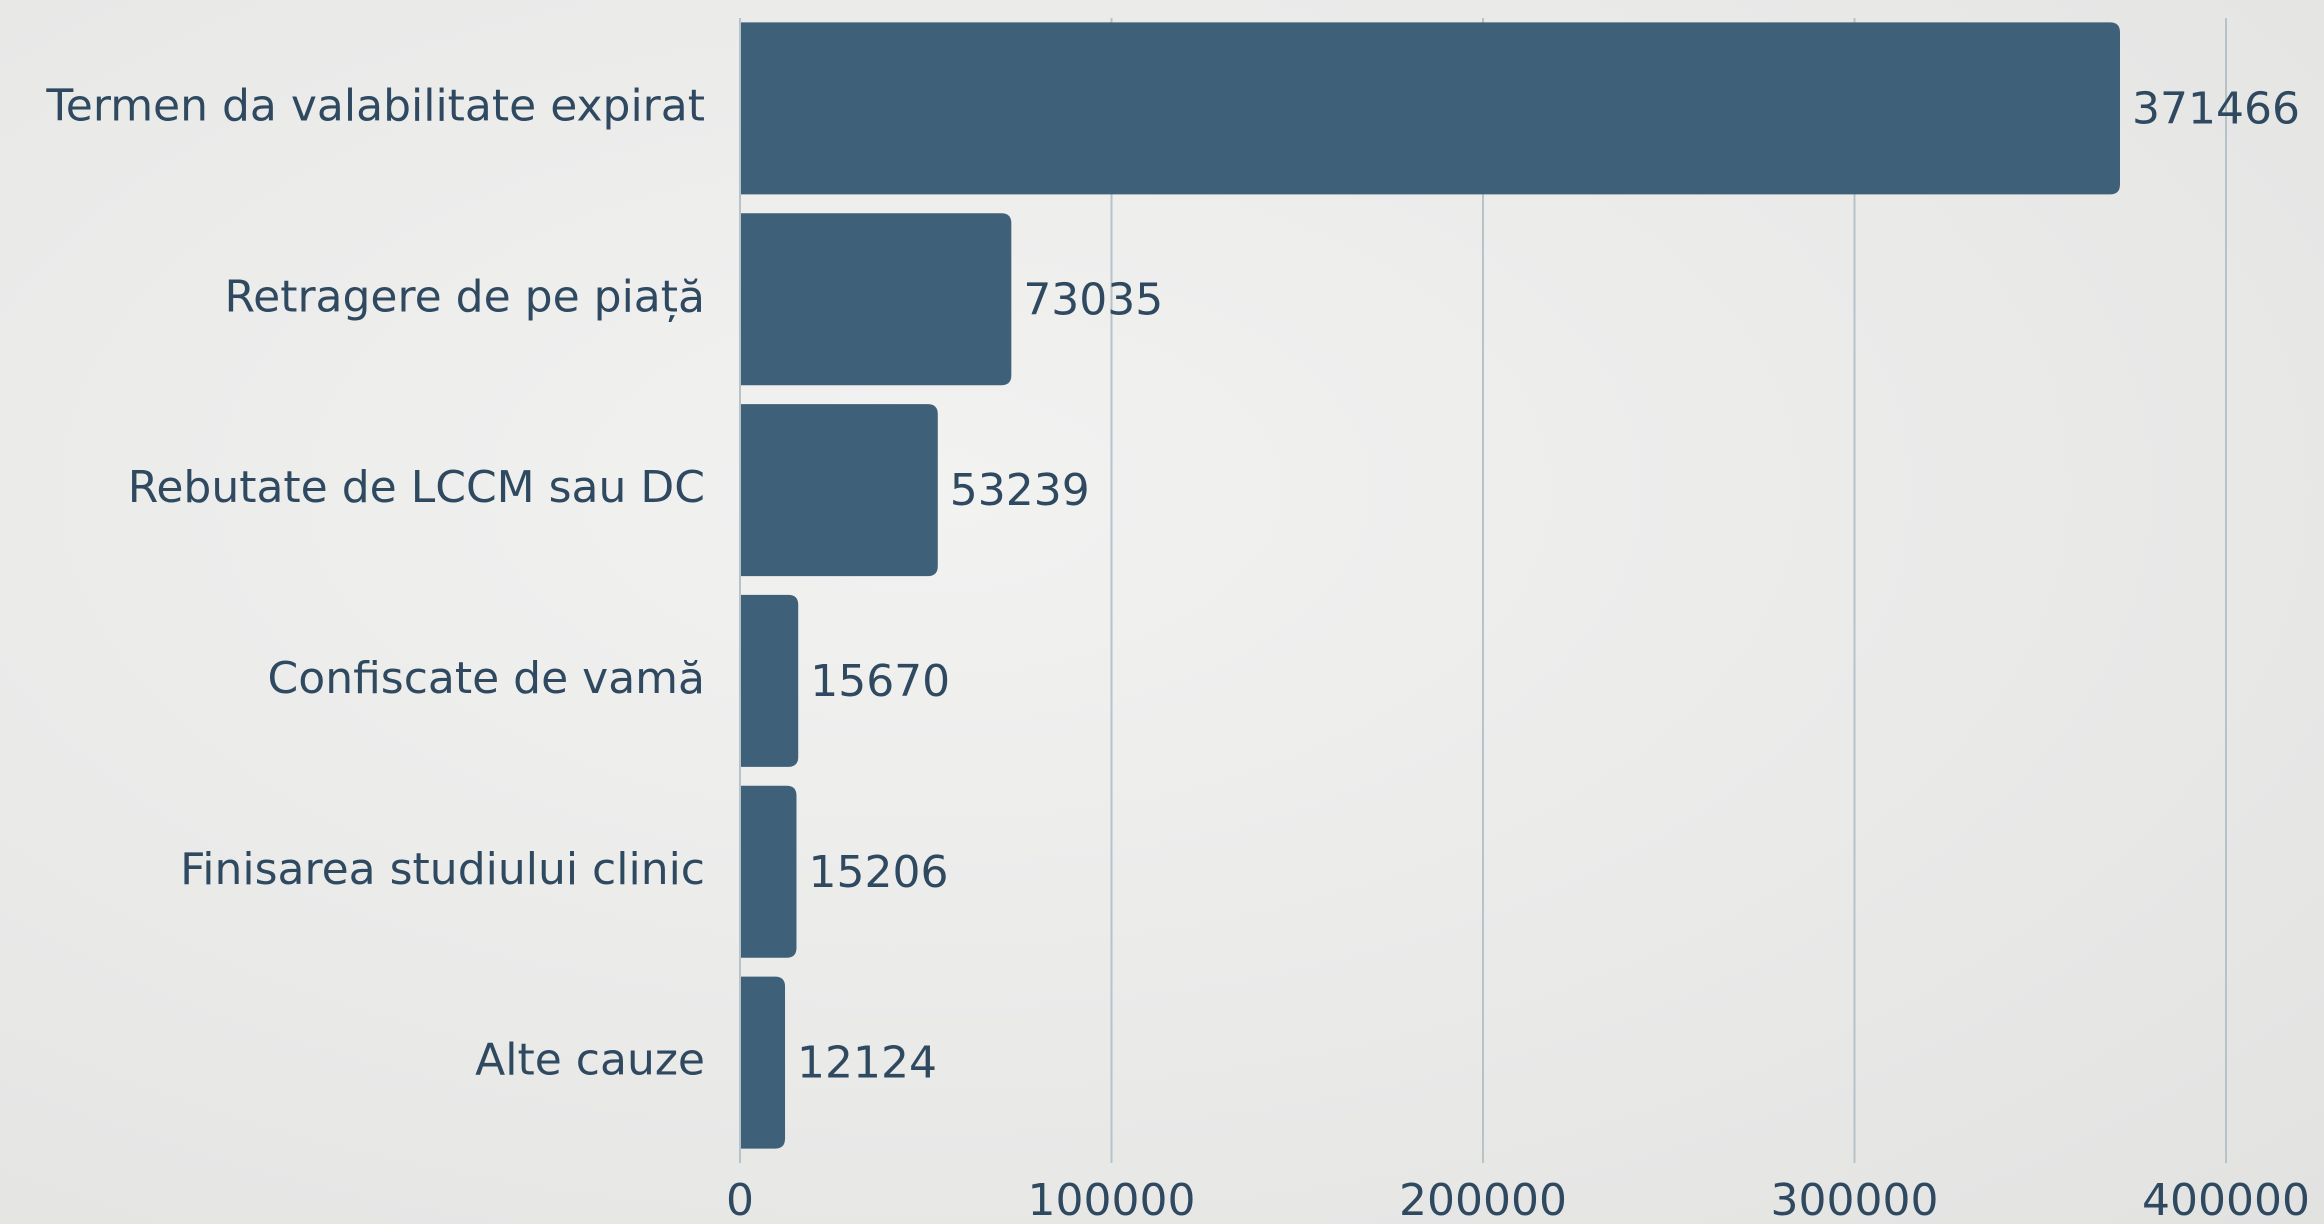  Describe the element at coordinates (442, 869) in the screenshot. I see `y-tick-label: Finisarea studiului clinic` at that location.